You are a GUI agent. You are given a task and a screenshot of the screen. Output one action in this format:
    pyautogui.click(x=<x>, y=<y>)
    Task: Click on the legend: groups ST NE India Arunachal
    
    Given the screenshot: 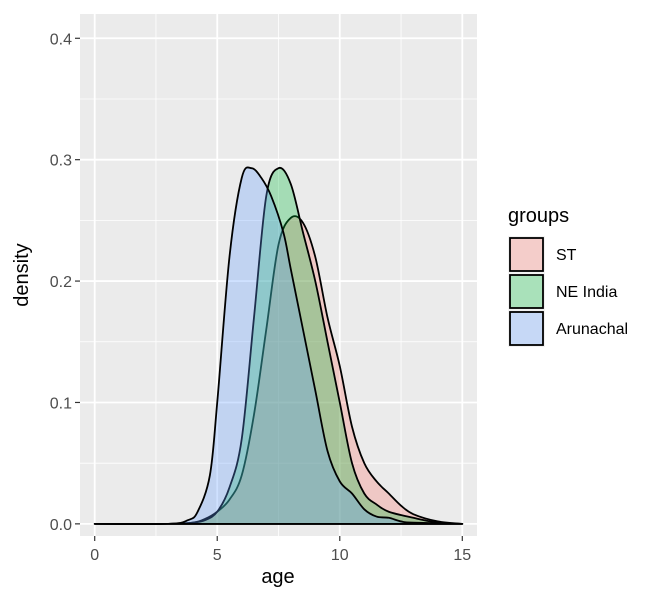 What is the action you would take?
    pyautogui.click(x=568, y=276)
    